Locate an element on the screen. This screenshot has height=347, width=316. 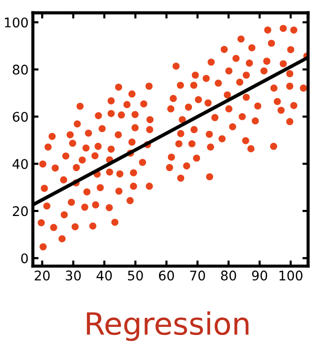
x-tick-label: 70 is located at coordinates (198, 275).